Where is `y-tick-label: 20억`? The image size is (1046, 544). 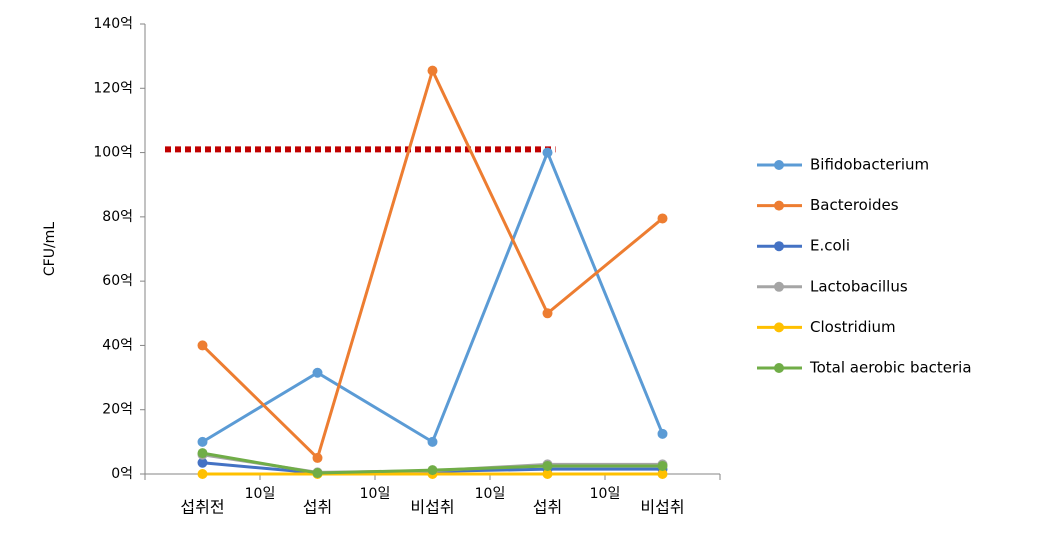 y-tick-label: 20억 is located at coordinates (117, 410).